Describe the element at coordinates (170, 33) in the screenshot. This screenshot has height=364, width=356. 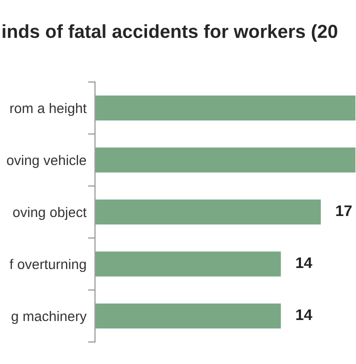
I see `chart-title: inds of fatal accidents for workers (20` at that location.